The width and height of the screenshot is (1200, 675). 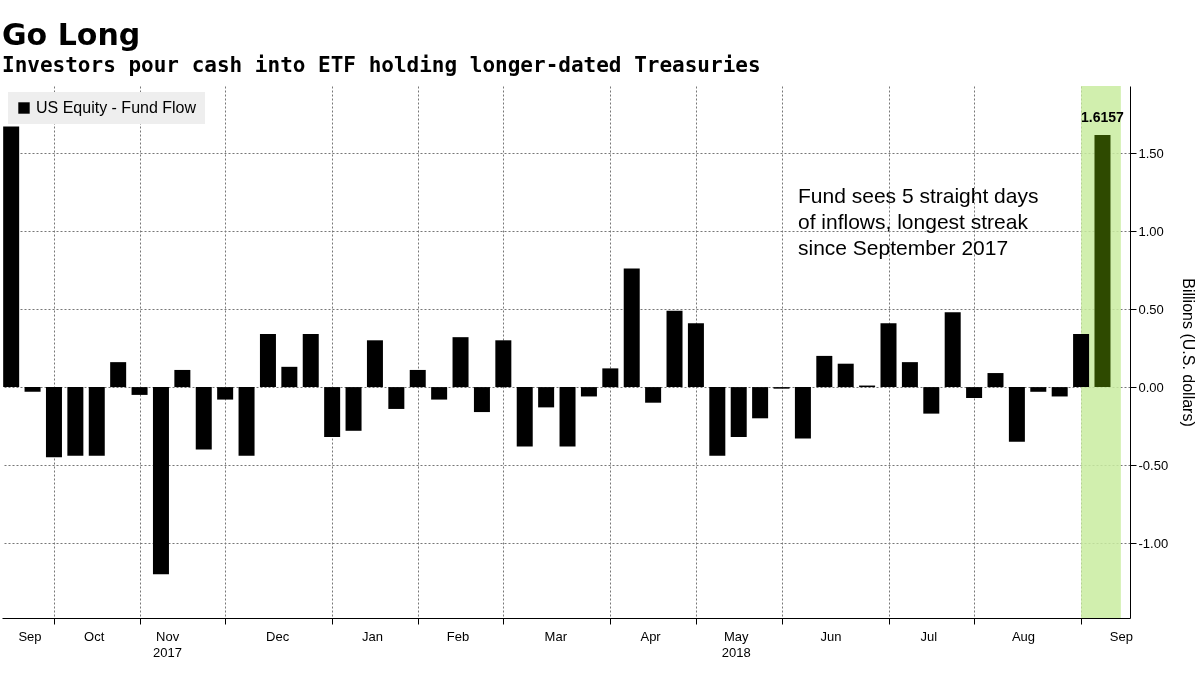 I want to click on y-tick-label: -0.50, so click(x=1153, y=465).